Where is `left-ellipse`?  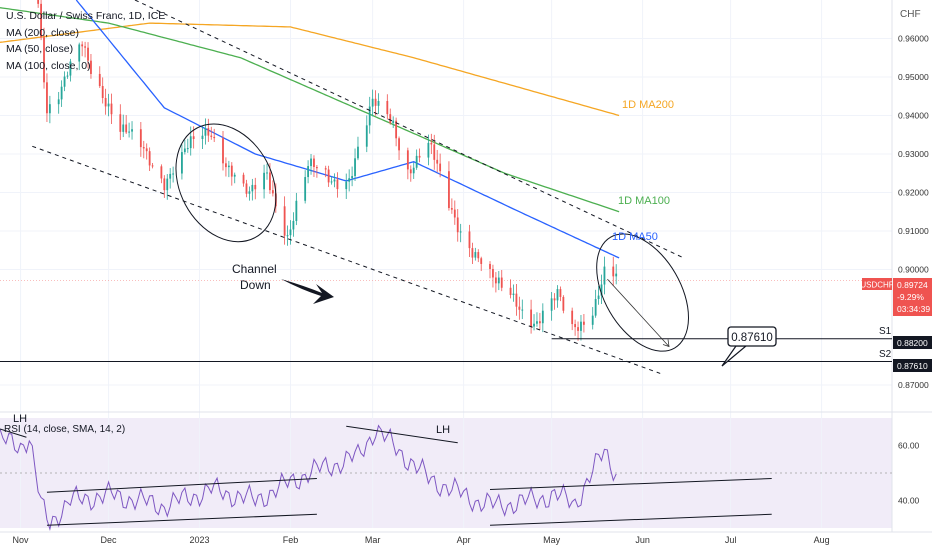
left-ellipse is located at coordinates (226, 183).